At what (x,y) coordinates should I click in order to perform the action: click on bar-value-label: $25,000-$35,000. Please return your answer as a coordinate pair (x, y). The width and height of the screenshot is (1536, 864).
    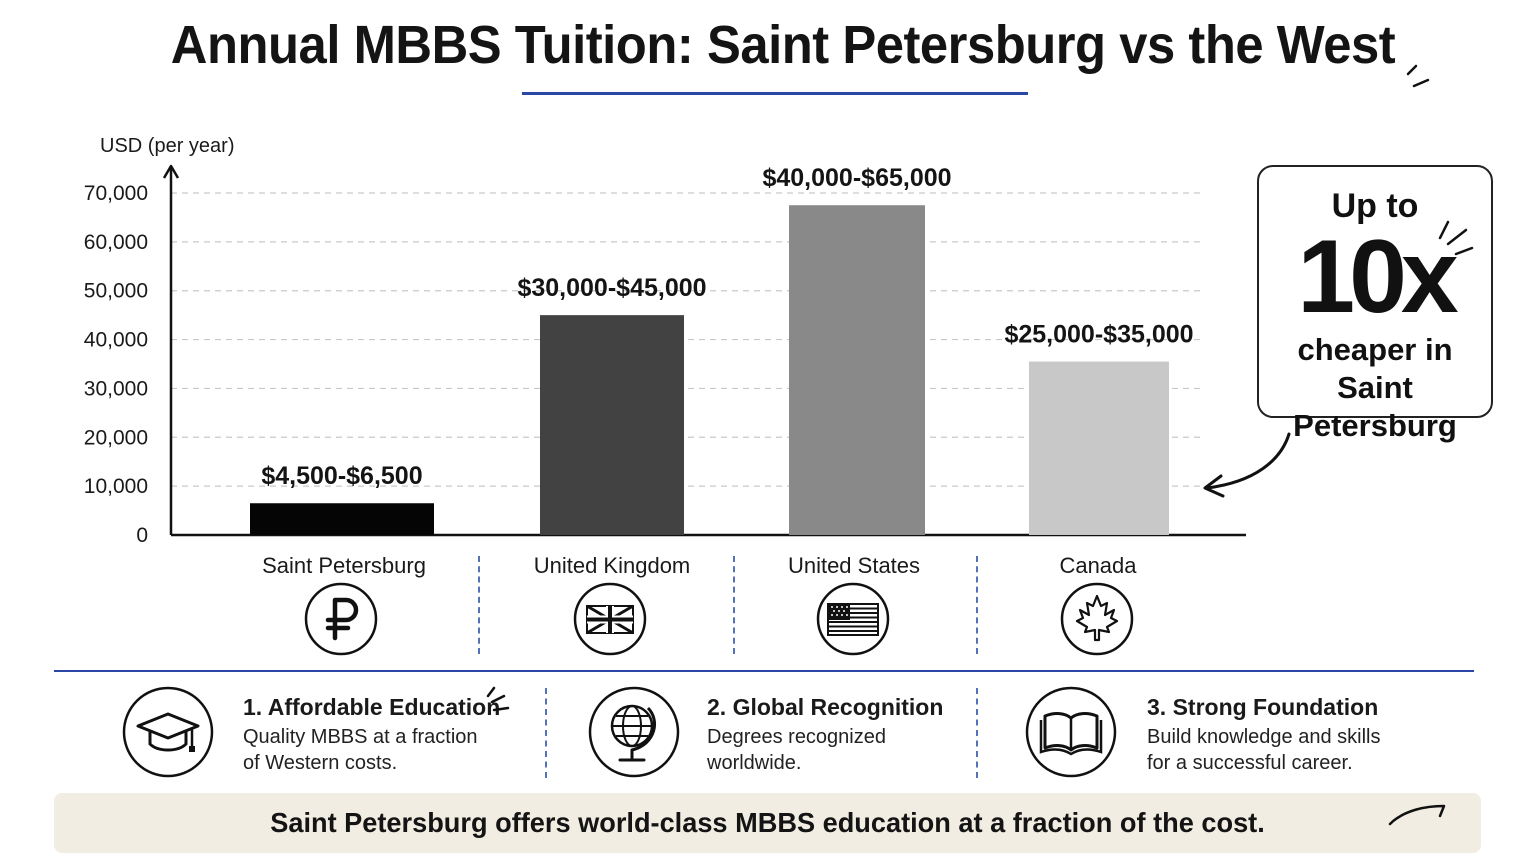
    Looking at the image, I should click on (1098, 335).